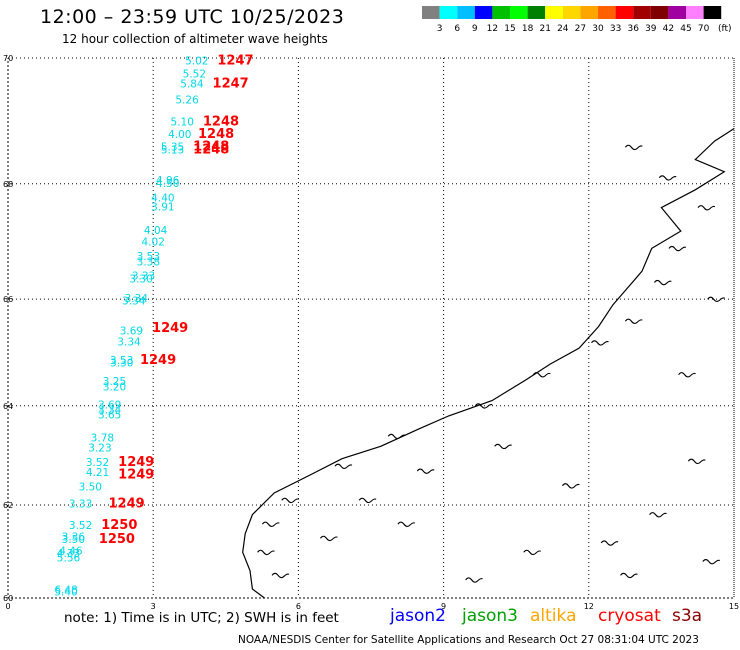  Describe the element at coordinates (182, 122) in the screenshot. I see `wave-height-label: 5.10` at that location.